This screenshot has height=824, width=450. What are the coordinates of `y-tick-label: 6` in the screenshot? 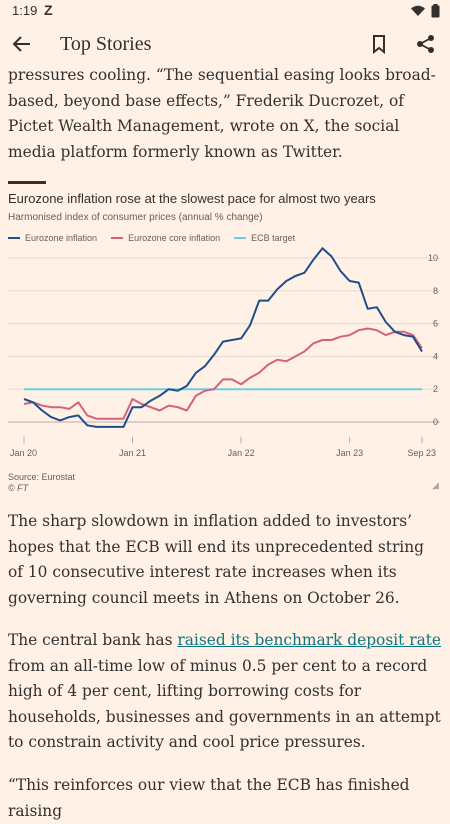 It's located at (435, 324).